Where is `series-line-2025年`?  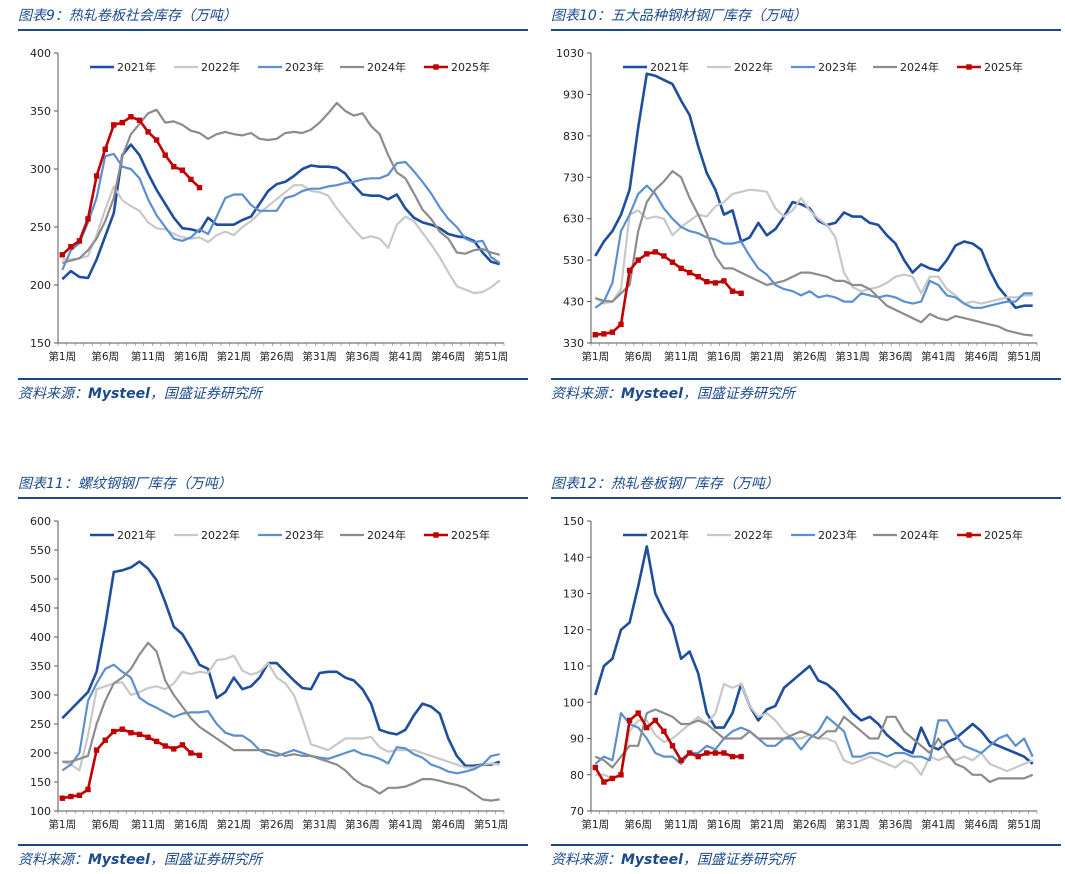
series-line-2025年 is located at coordinates (131, 185).